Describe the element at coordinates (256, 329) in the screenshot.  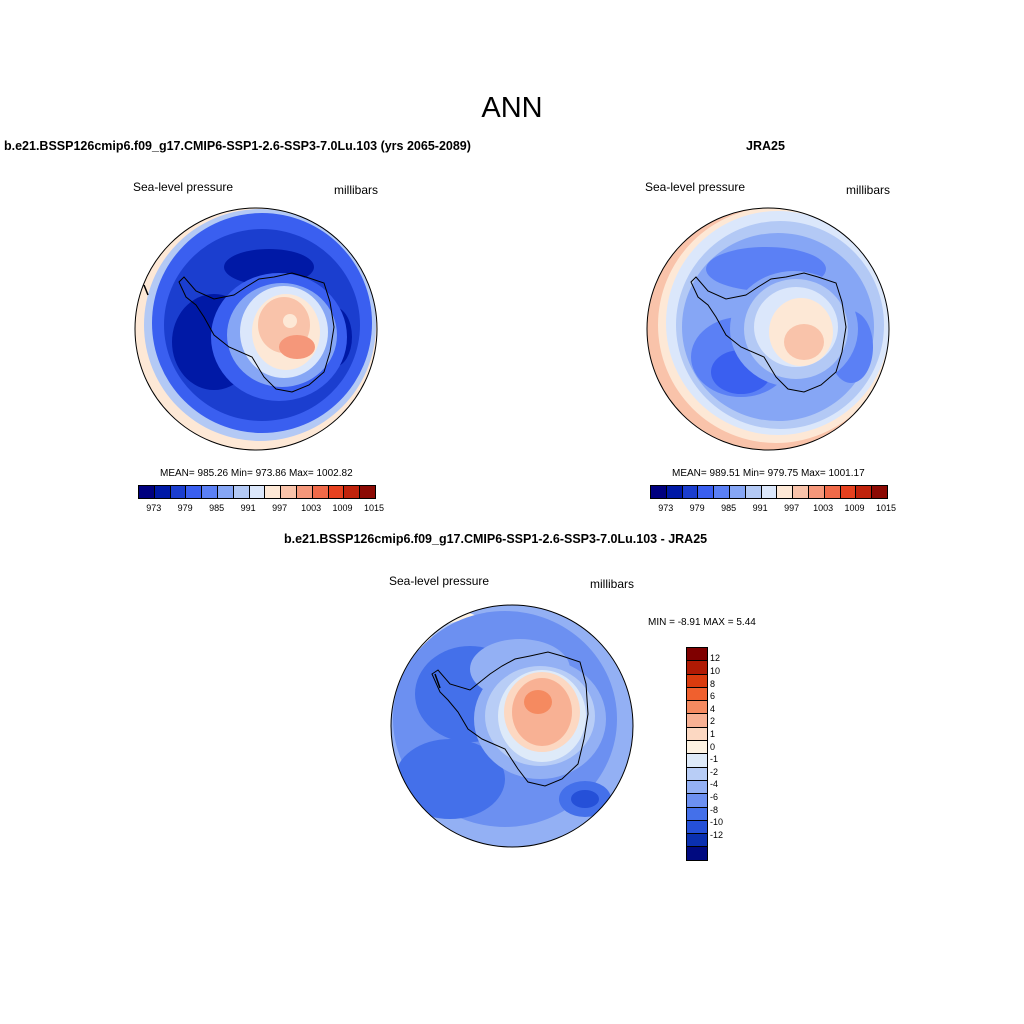
I see `panel-1-map` at that location.